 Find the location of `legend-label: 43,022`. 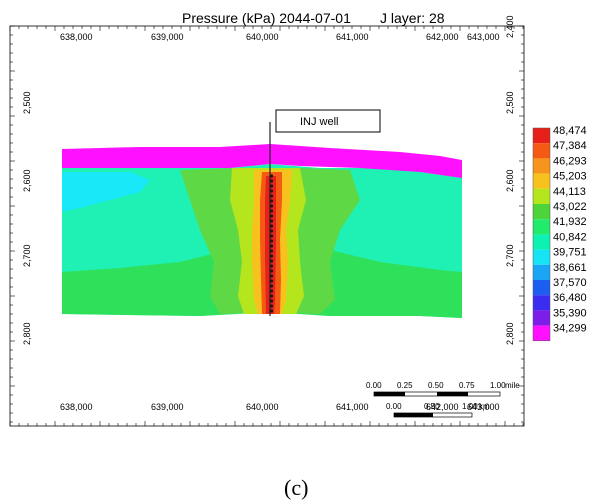

legend-label: 43,022 is located at coordinates (570, 207).